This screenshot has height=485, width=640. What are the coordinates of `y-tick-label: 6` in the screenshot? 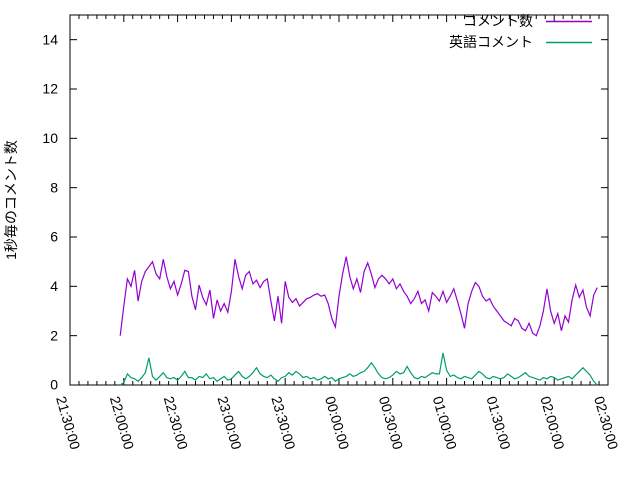 It's located at (54, 237).